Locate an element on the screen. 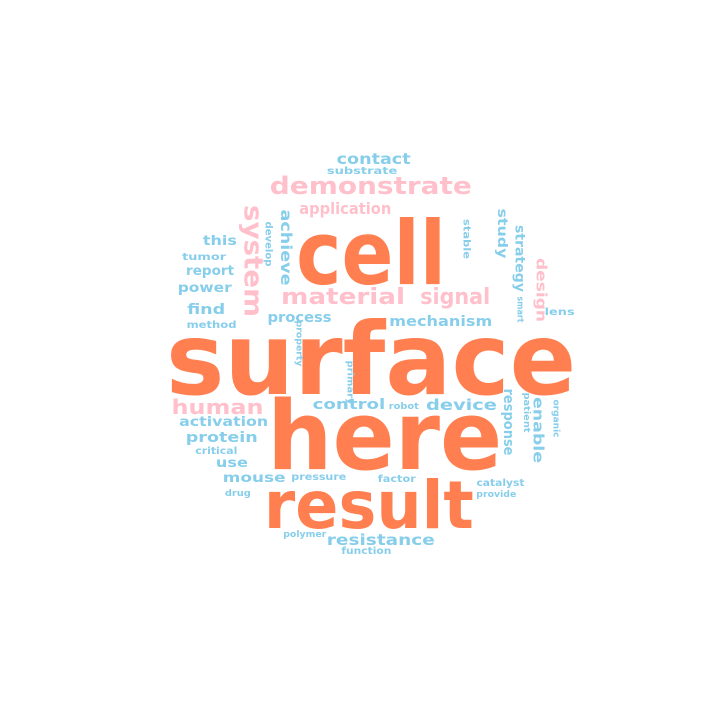 Image resolution: width=720 pixels, height=720 pixels. word-demonstrate: demonstrate is located at coordinates (371, 186).